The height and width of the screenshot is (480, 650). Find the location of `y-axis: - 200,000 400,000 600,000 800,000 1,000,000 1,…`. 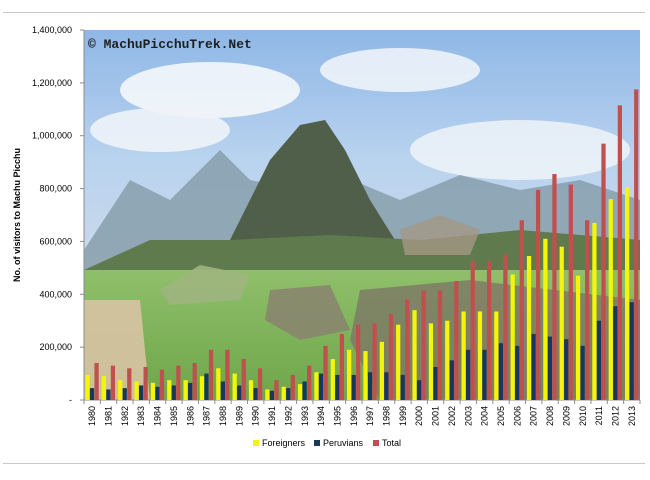

y-axis: - 200,000 400,000 600,000 800,000 1,000,000 1,… is located at coordinates (58, 215).